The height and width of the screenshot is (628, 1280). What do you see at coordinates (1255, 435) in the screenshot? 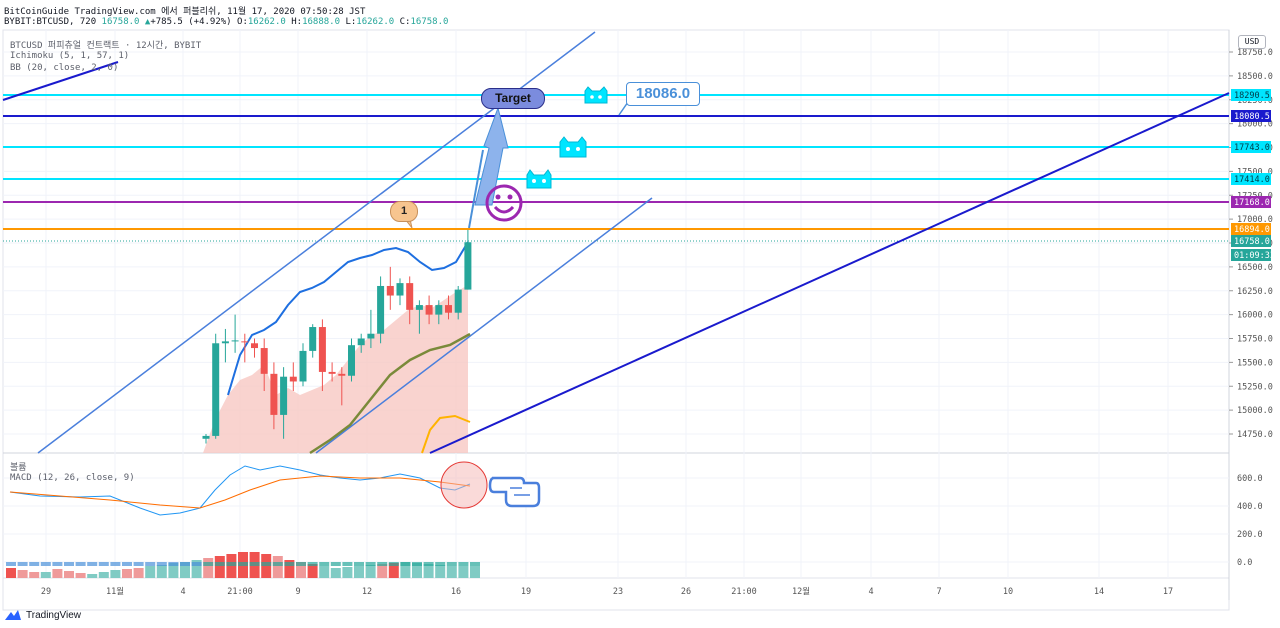
I see `y-tick-label: 14750.0` at bounding box center [1255, 435].